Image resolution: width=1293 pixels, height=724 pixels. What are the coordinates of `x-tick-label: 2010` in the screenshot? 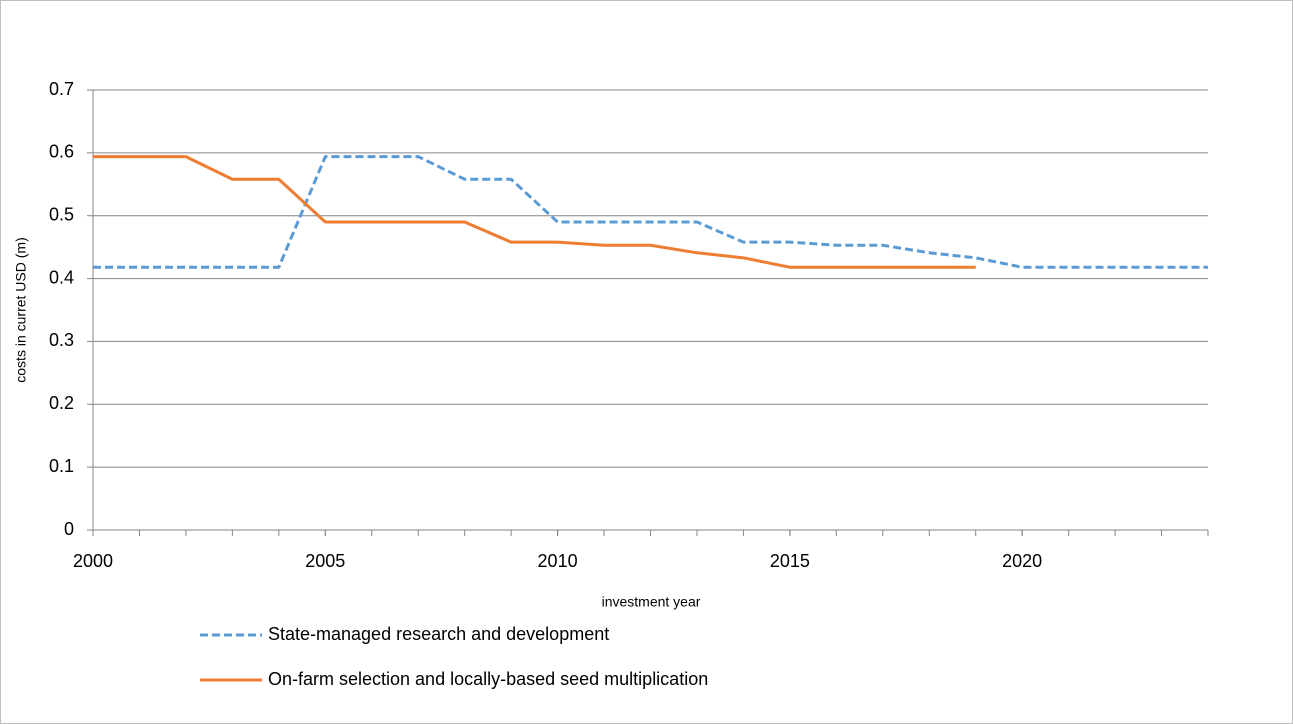 It's located at (558, 561).